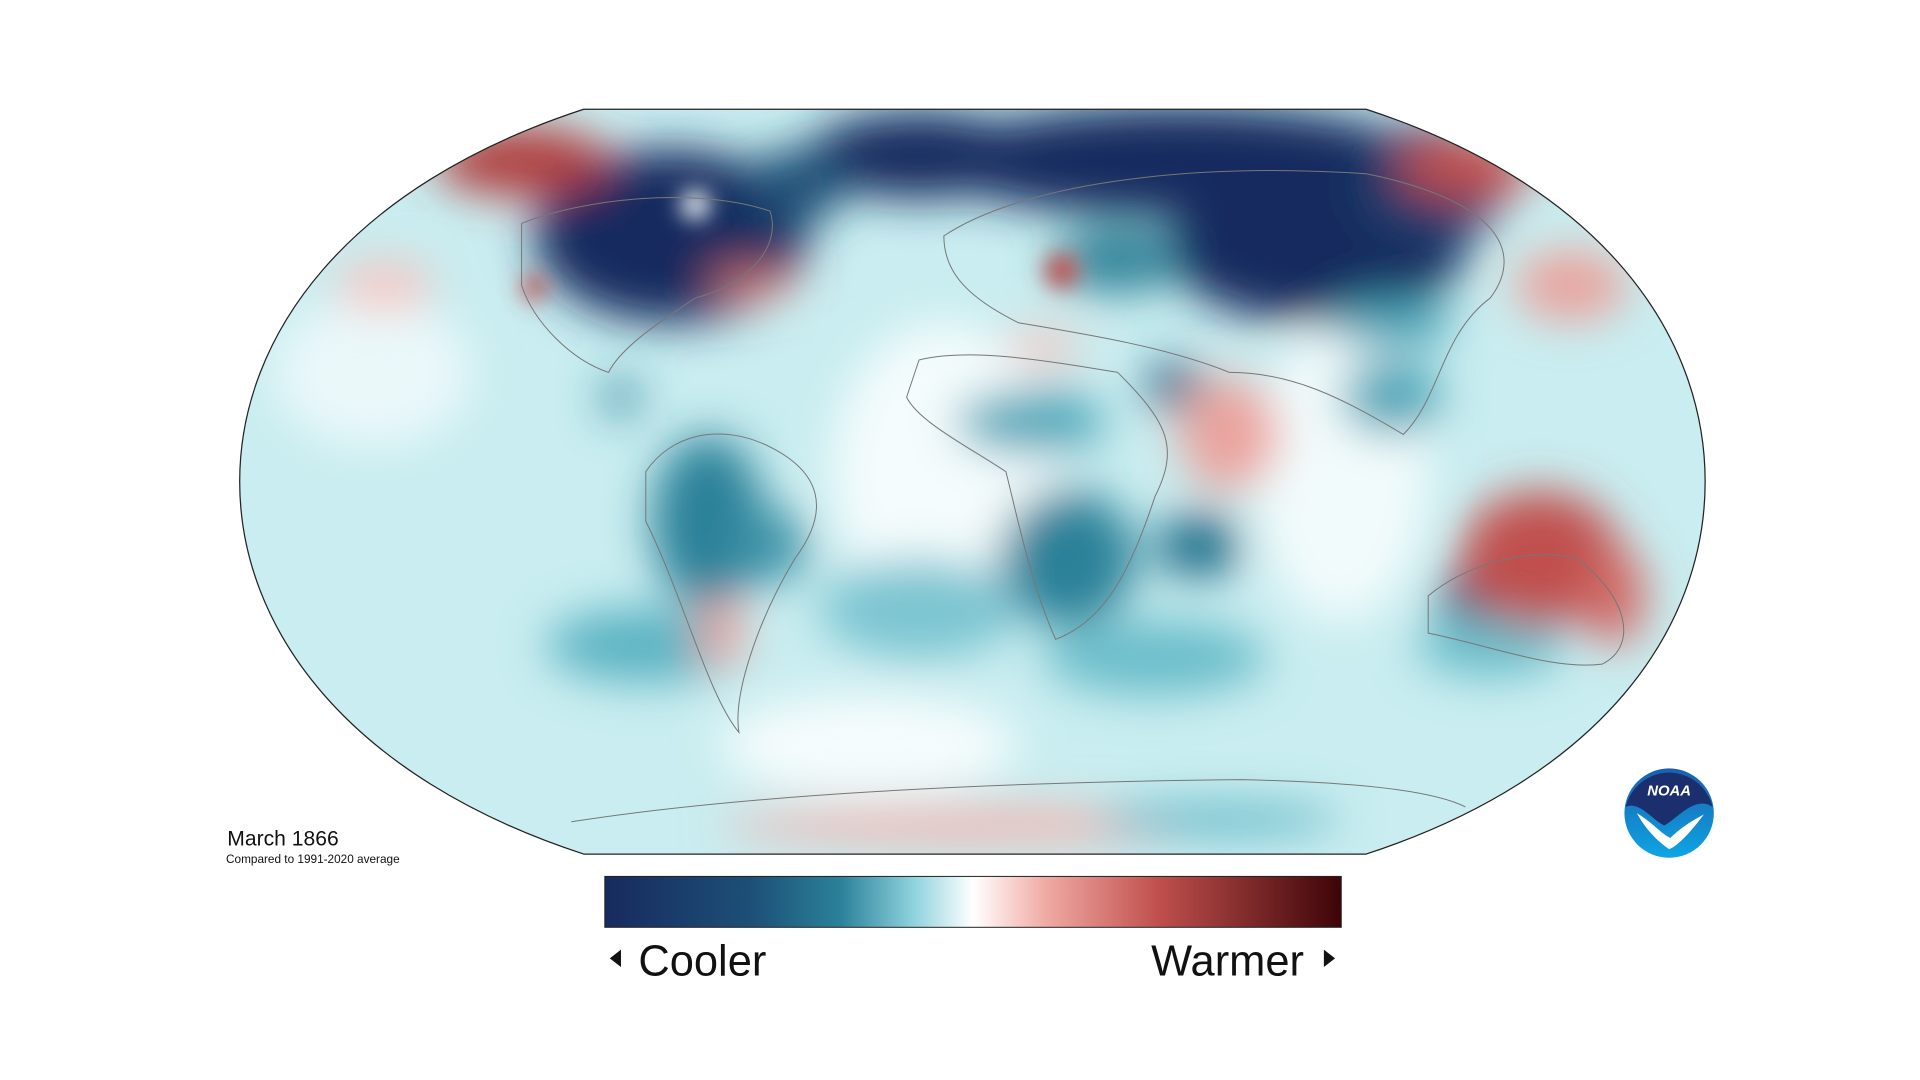 Image resolution: width=1920 pixels, height=1080 pixels. What do you see at coordinates (1670, 831) in the screenshot?
I see `logo-gull` at bounding box center [1670, 831].